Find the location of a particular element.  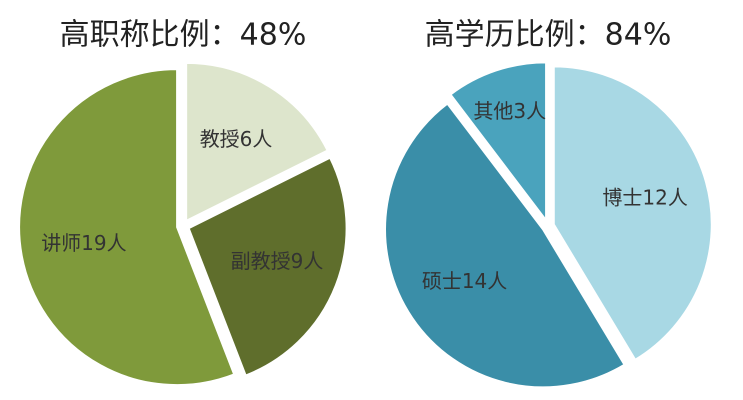

chart-title: 高职称比例：48% is located at coordinates (183, 35).